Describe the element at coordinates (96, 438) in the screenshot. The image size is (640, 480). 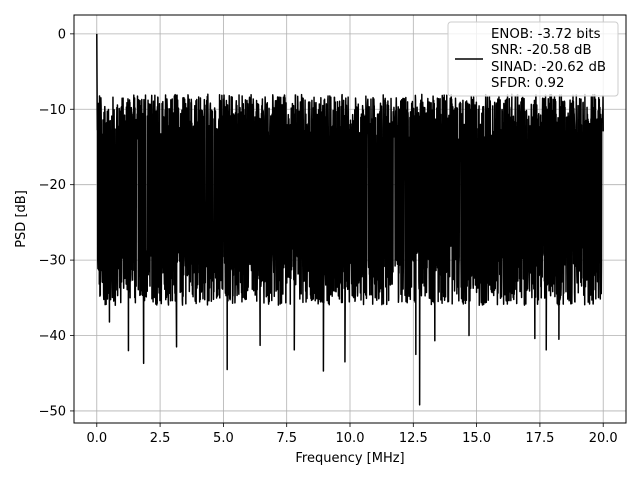
I see `x-tick-label: 0.0` at that location.